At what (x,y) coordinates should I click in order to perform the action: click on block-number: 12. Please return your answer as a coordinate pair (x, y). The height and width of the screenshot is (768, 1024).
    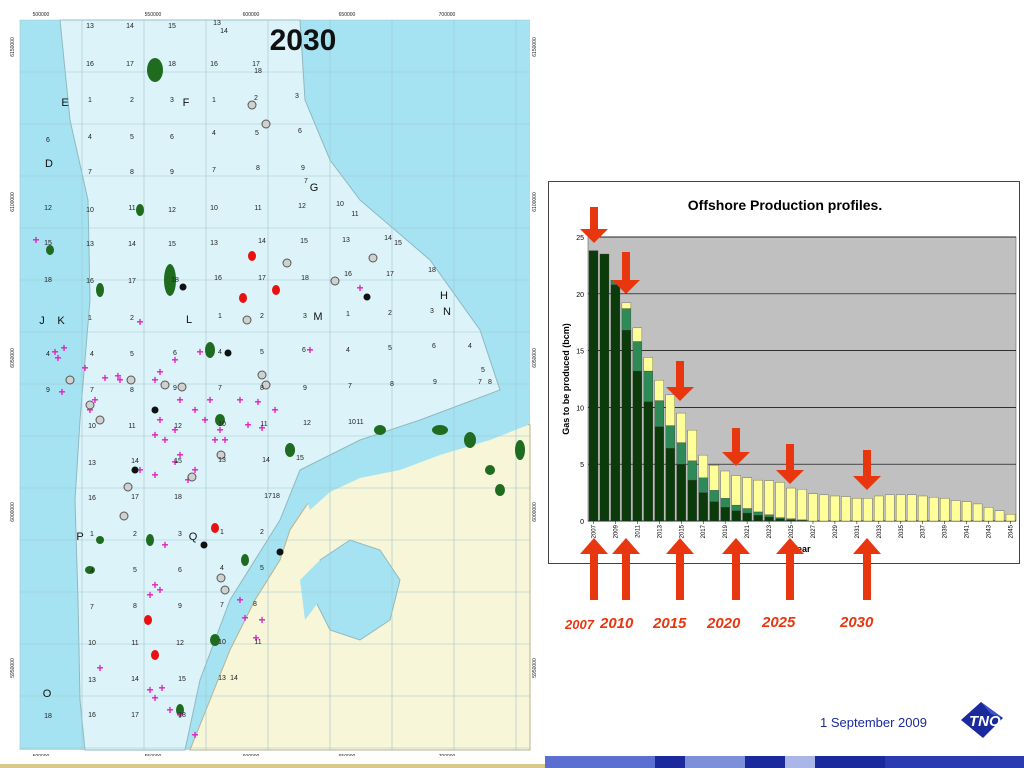
    Looking at the image, I should click on (172, 210).